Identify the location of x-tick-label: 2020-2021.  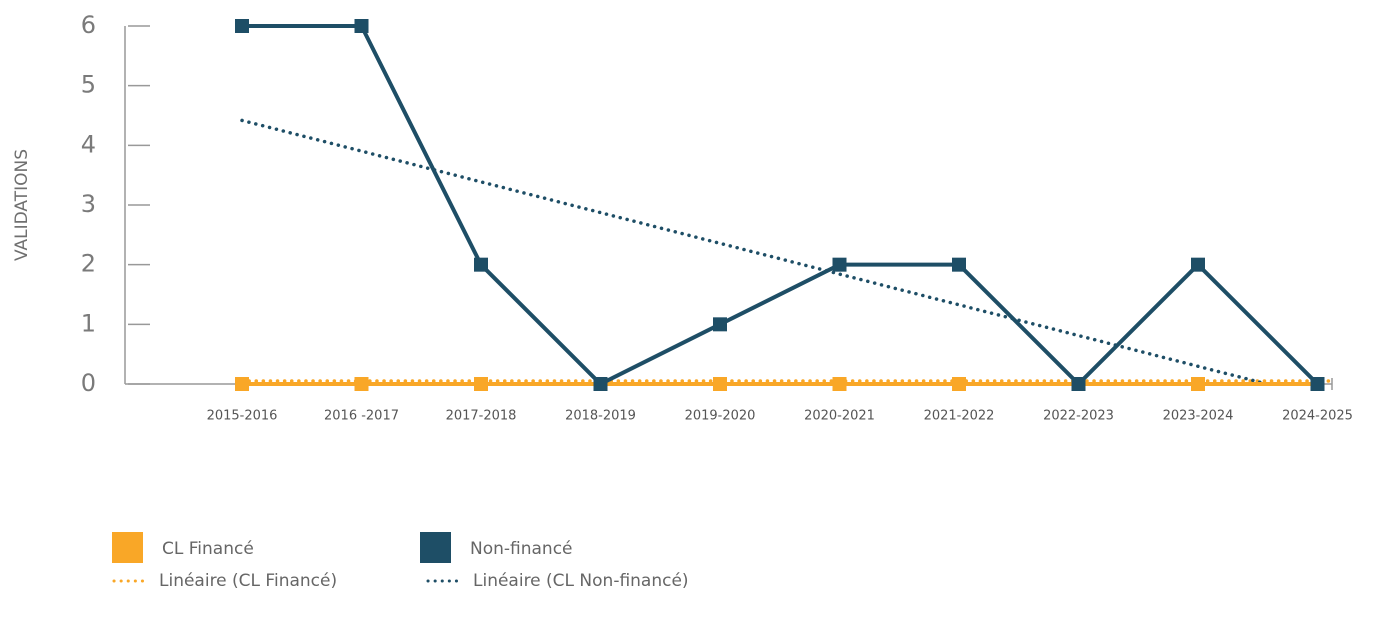
(839, 416).